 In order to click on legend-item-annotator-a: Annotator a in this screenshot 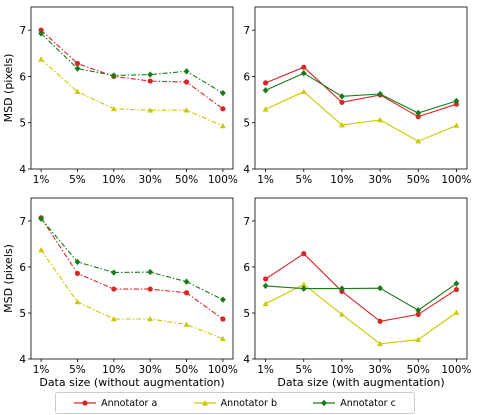, I will do `click(115, 403)`.